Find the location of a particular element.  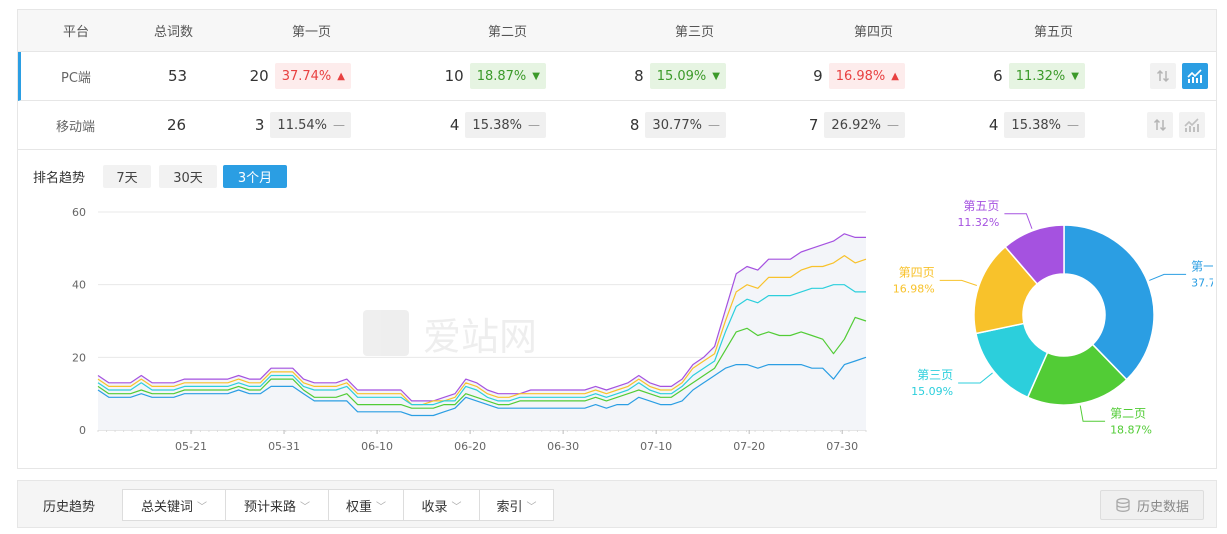

page2-cell: 4 15.38% — is located at coordinates (498, 125).